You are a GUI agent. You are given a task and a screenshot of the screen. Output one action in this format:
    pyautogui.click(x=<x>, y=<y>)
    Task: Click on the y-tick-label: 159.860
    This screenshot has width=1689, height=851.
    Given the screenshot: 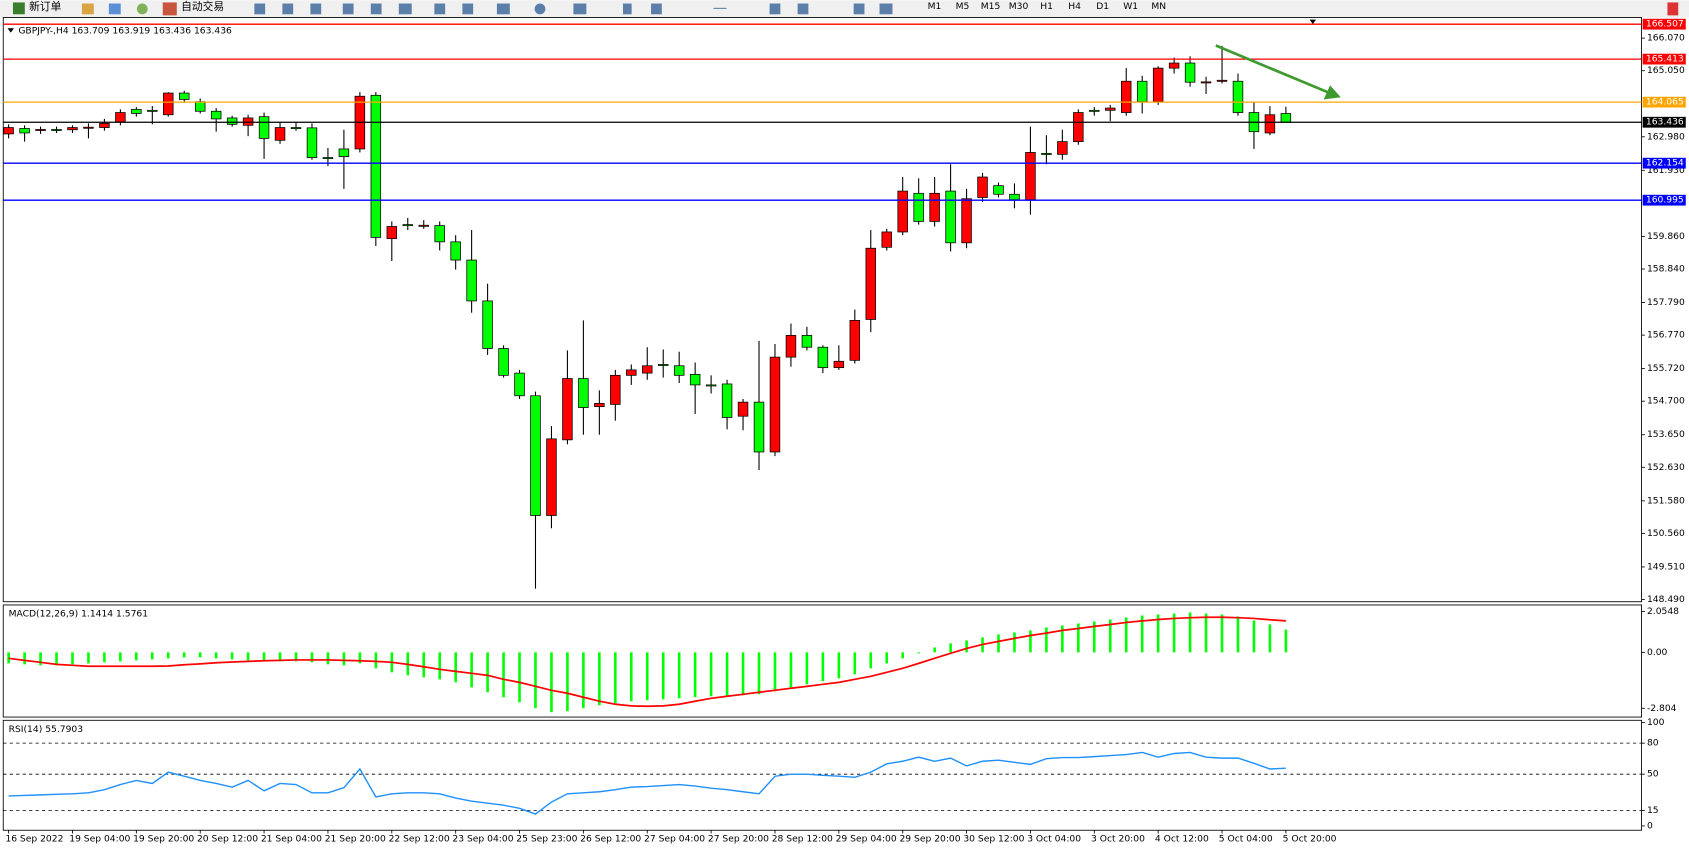 What is the action you would take?
    pyautogui.click(x=1666, y=236)
    